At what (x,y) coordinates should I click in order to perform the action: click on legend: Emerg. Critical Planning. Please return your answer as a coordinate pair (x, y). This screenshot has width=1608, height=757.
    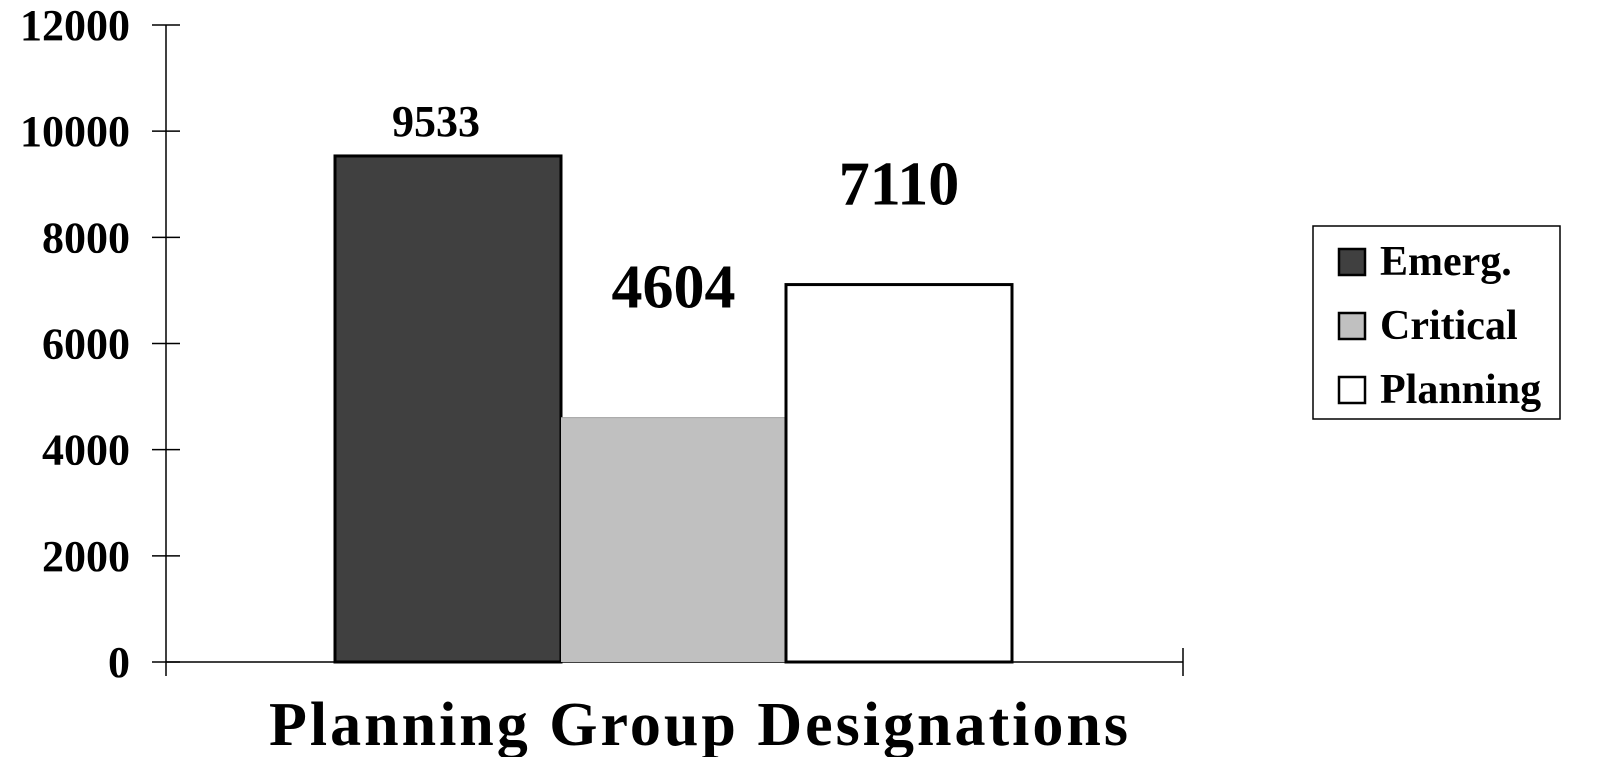
    Looking at the image, I should click on (1436, 322).